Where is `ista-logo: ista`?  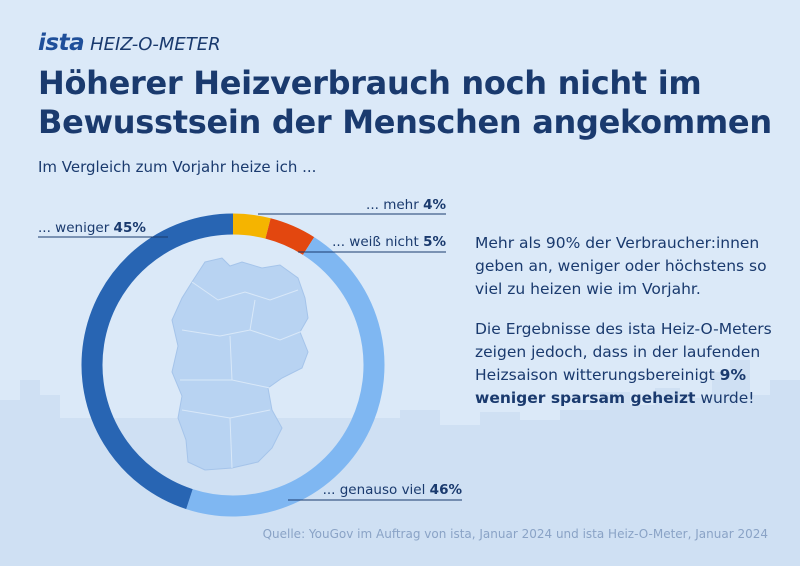 ista-logo: ista is located at coordinates (61, 43).